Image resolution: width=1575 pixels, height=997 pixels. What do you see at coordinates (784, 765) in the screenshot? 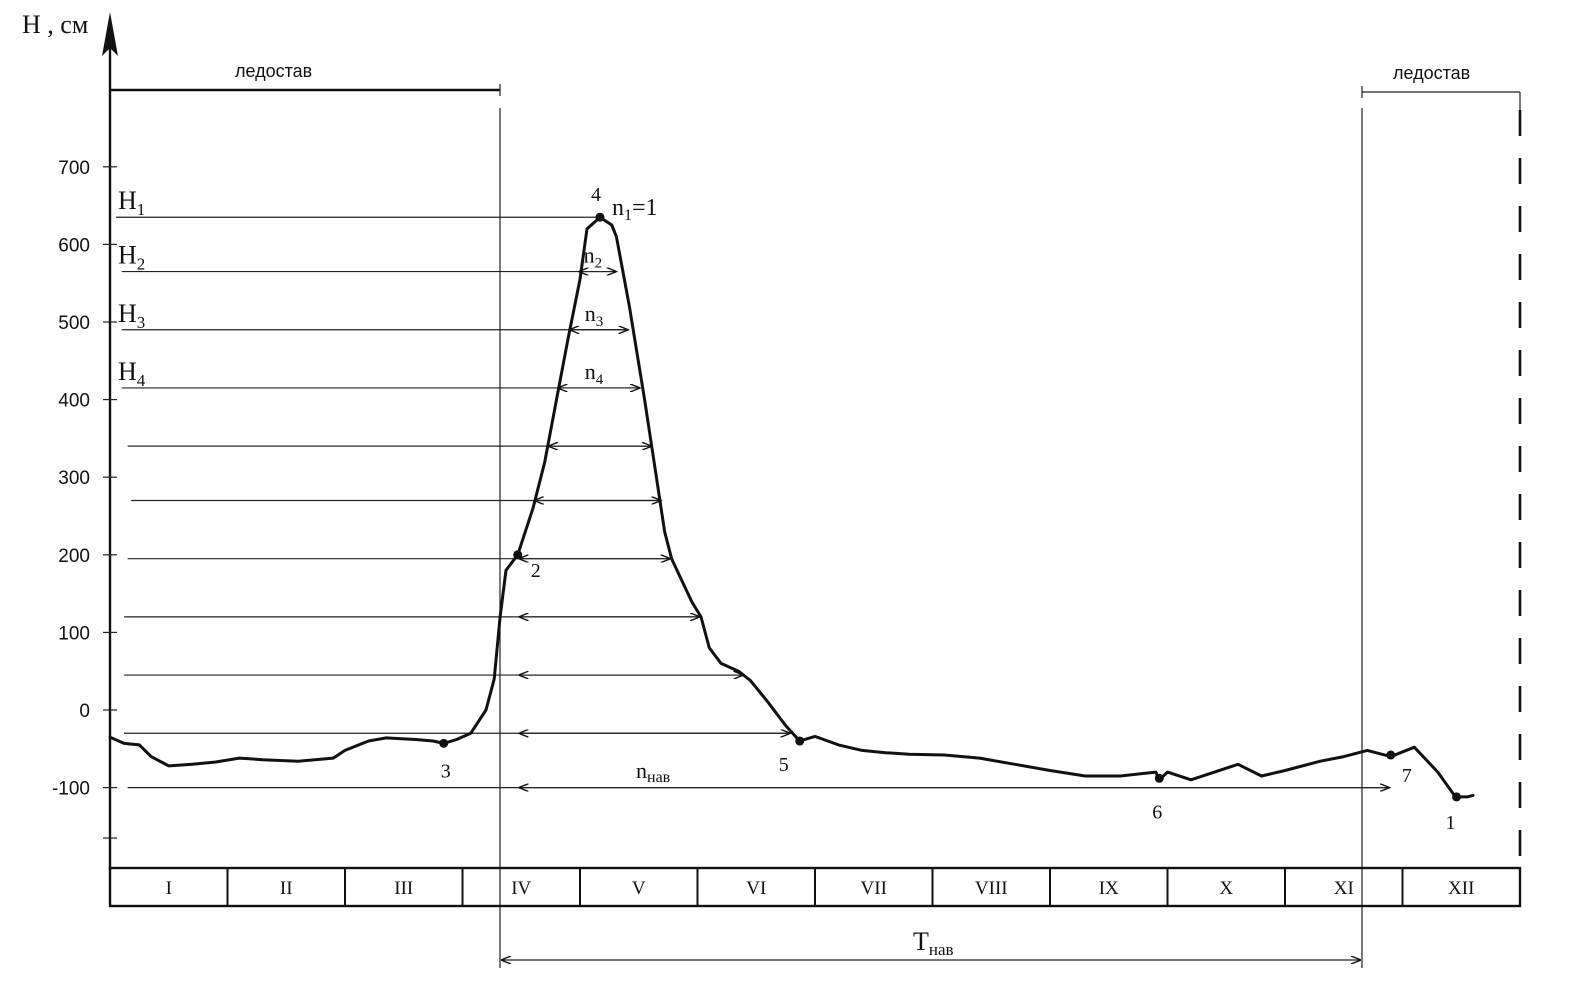
I see `point-label-5: 5` at bounding box center [784, 765].